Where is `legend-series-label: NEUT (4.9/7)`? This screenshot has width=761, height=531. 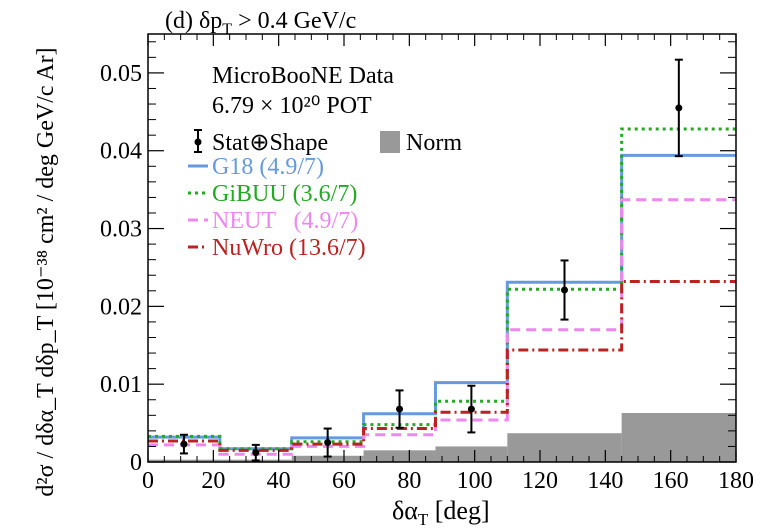 legend-series-label: NEUT (4.9/7) is located at coordinates (285, 221).